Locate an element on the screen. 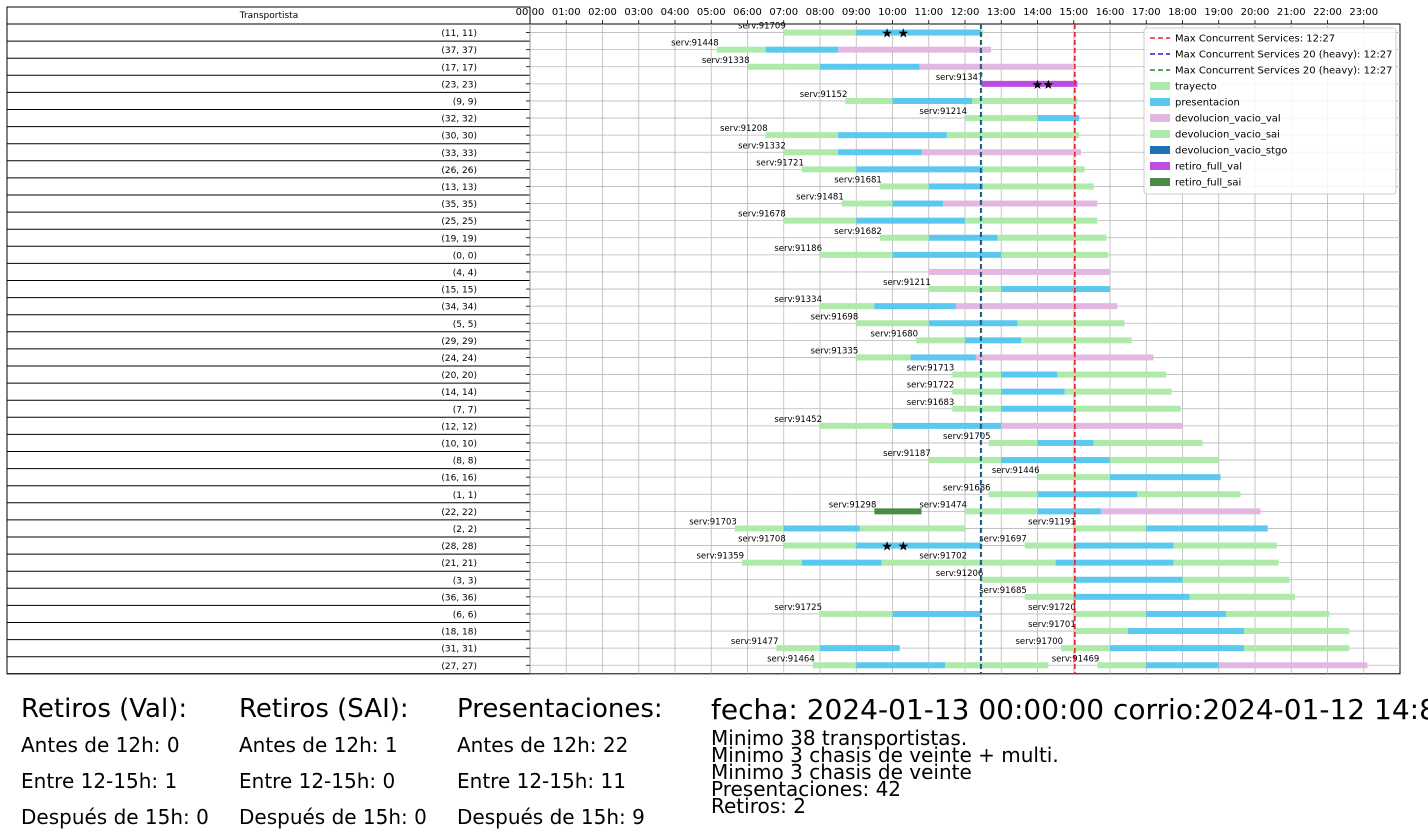 Image resolution: width=1428 pixels, height=832 pixels. x-tick-label: 00:00 is located at coordinates (530, 12).